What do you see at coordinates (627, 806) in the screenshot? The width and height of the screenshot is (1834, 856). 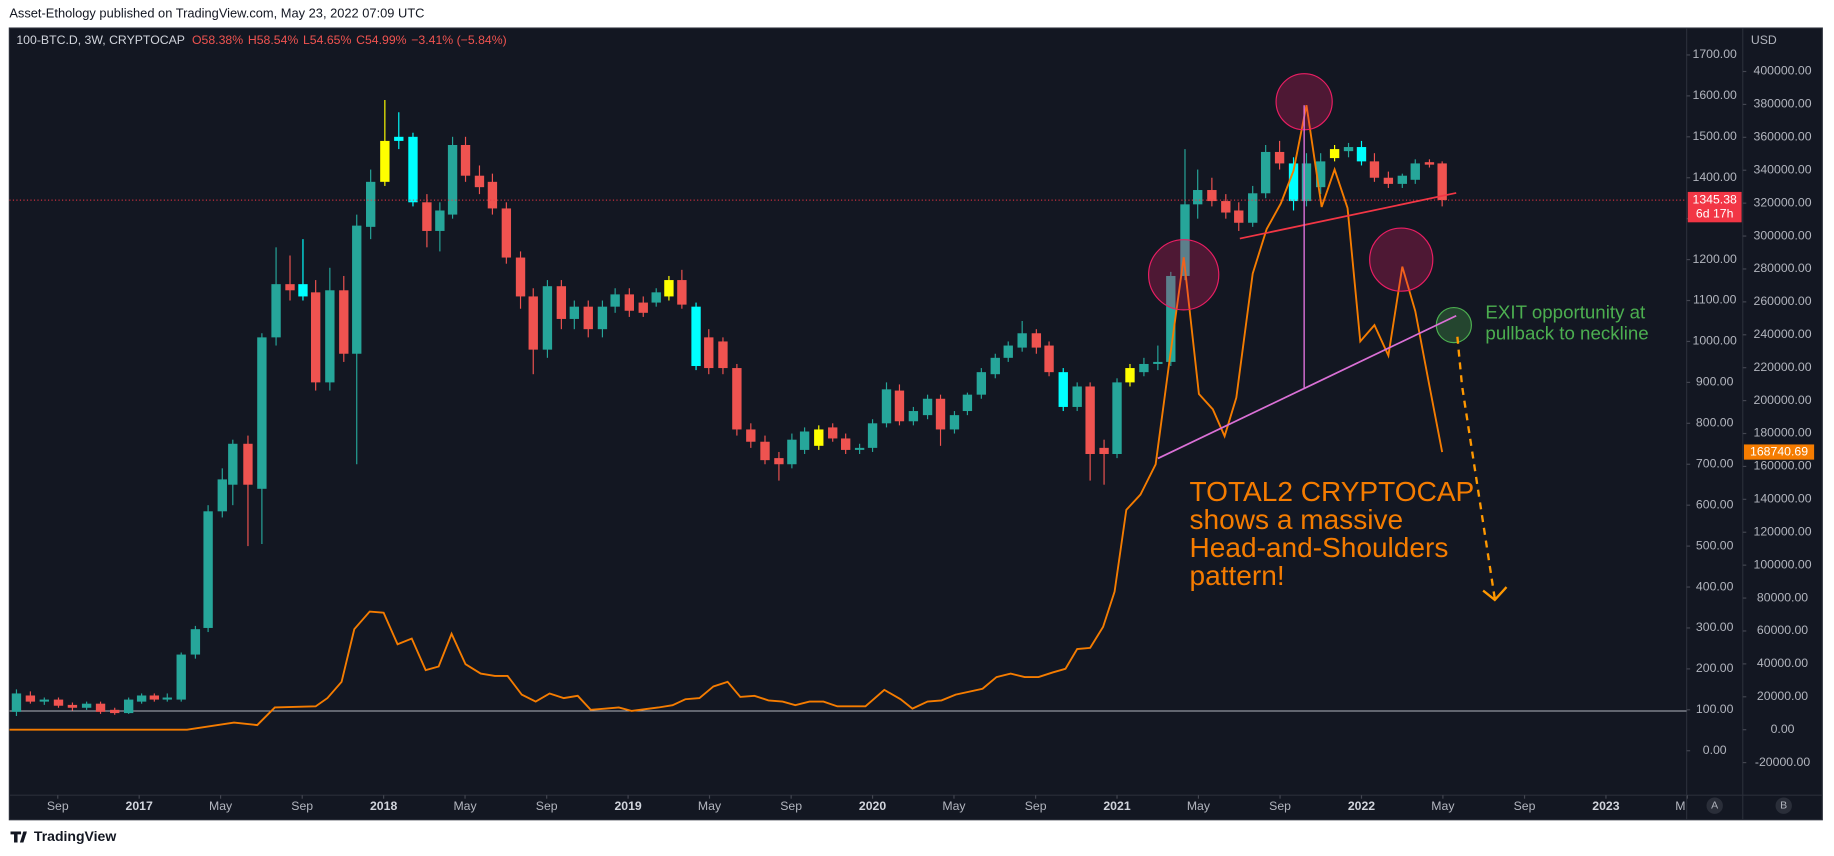 I see `x-tick-label: 2019` at bounding box center [627, 806].